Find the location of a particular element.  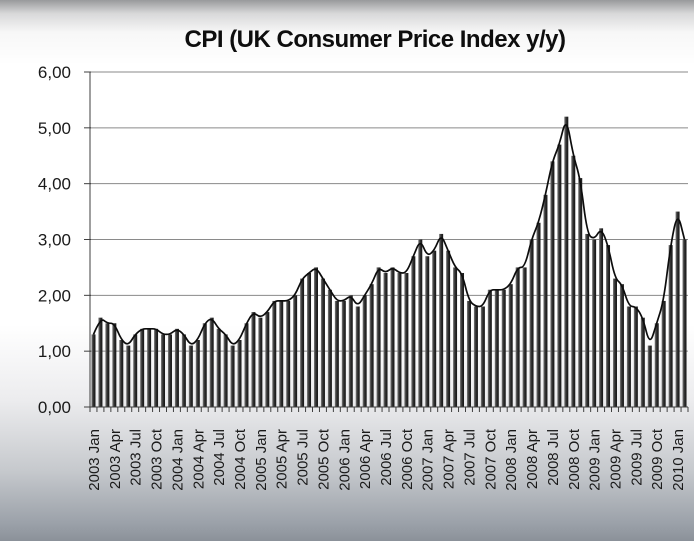

y-tick-label: 0,00 is located at coordinates (54, 407).